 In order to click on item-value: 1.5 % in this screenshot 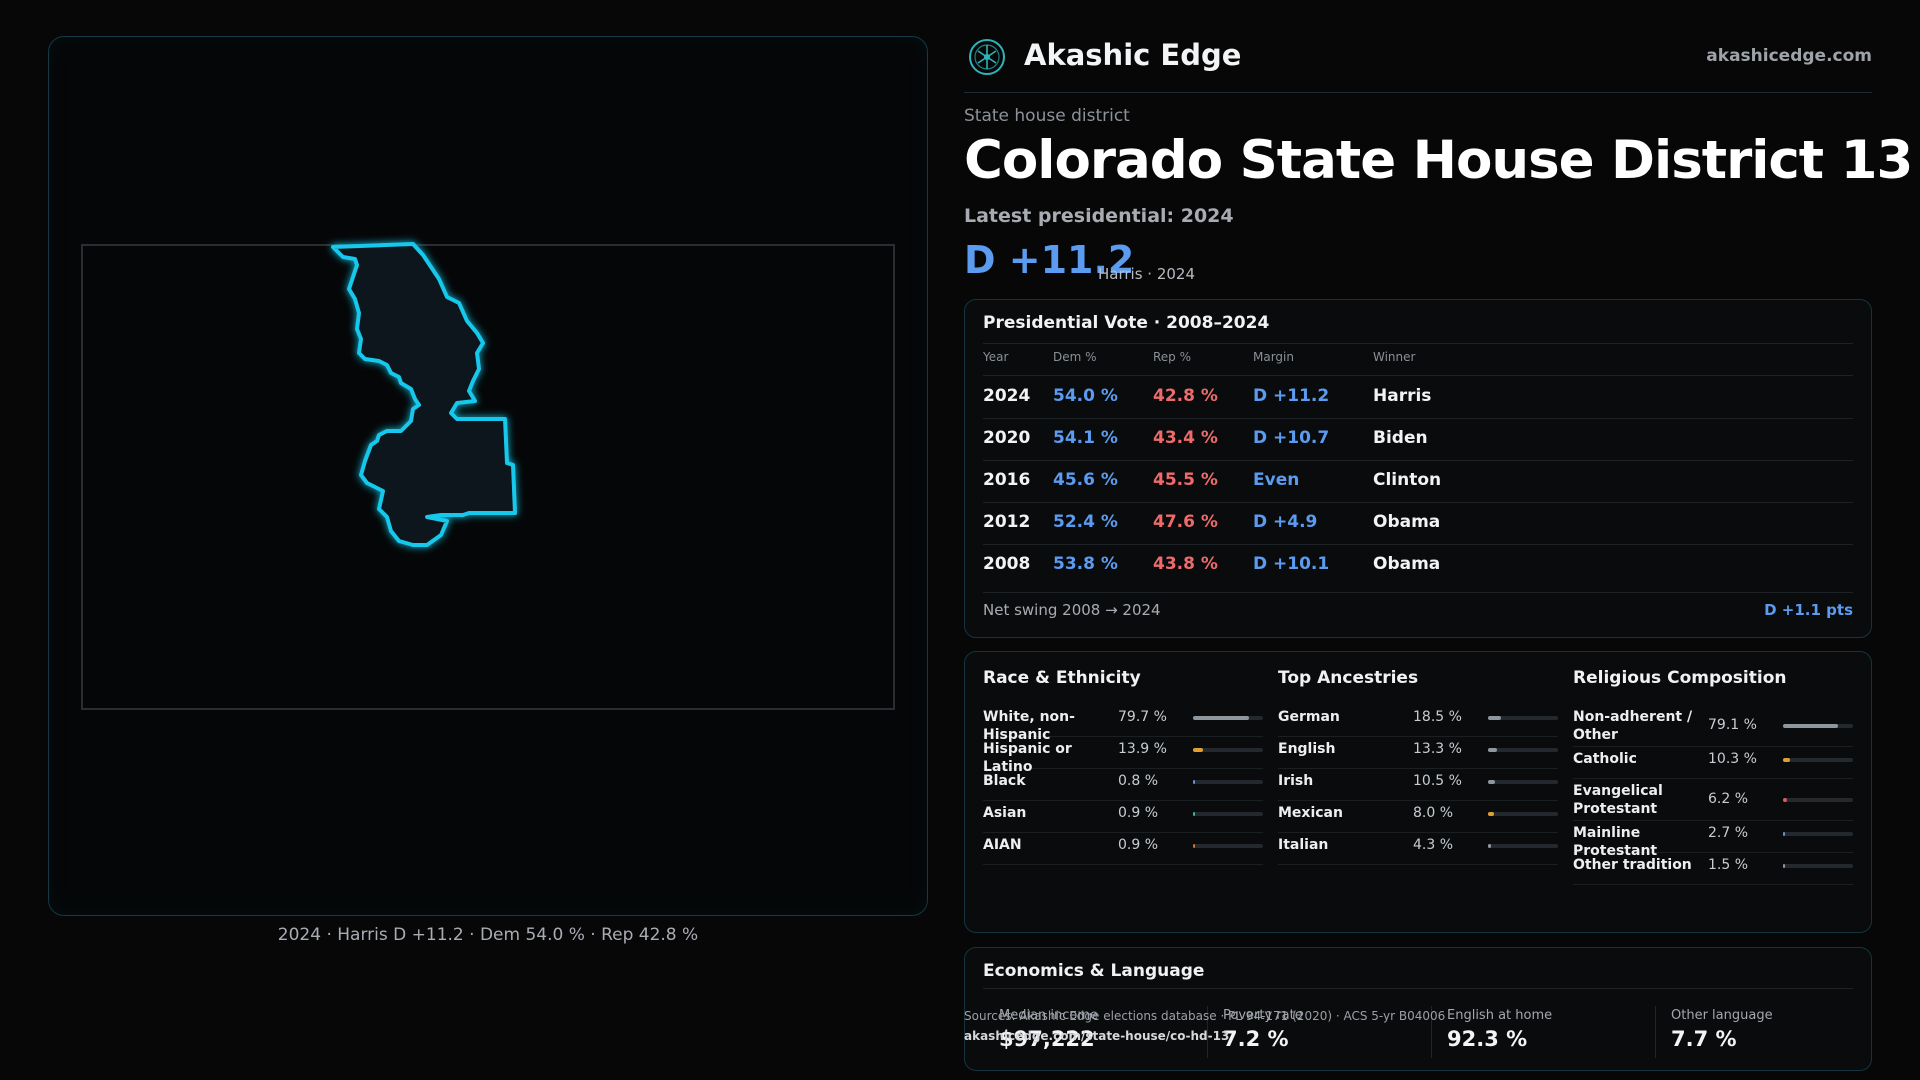, I will do `click(1728, 865)`.